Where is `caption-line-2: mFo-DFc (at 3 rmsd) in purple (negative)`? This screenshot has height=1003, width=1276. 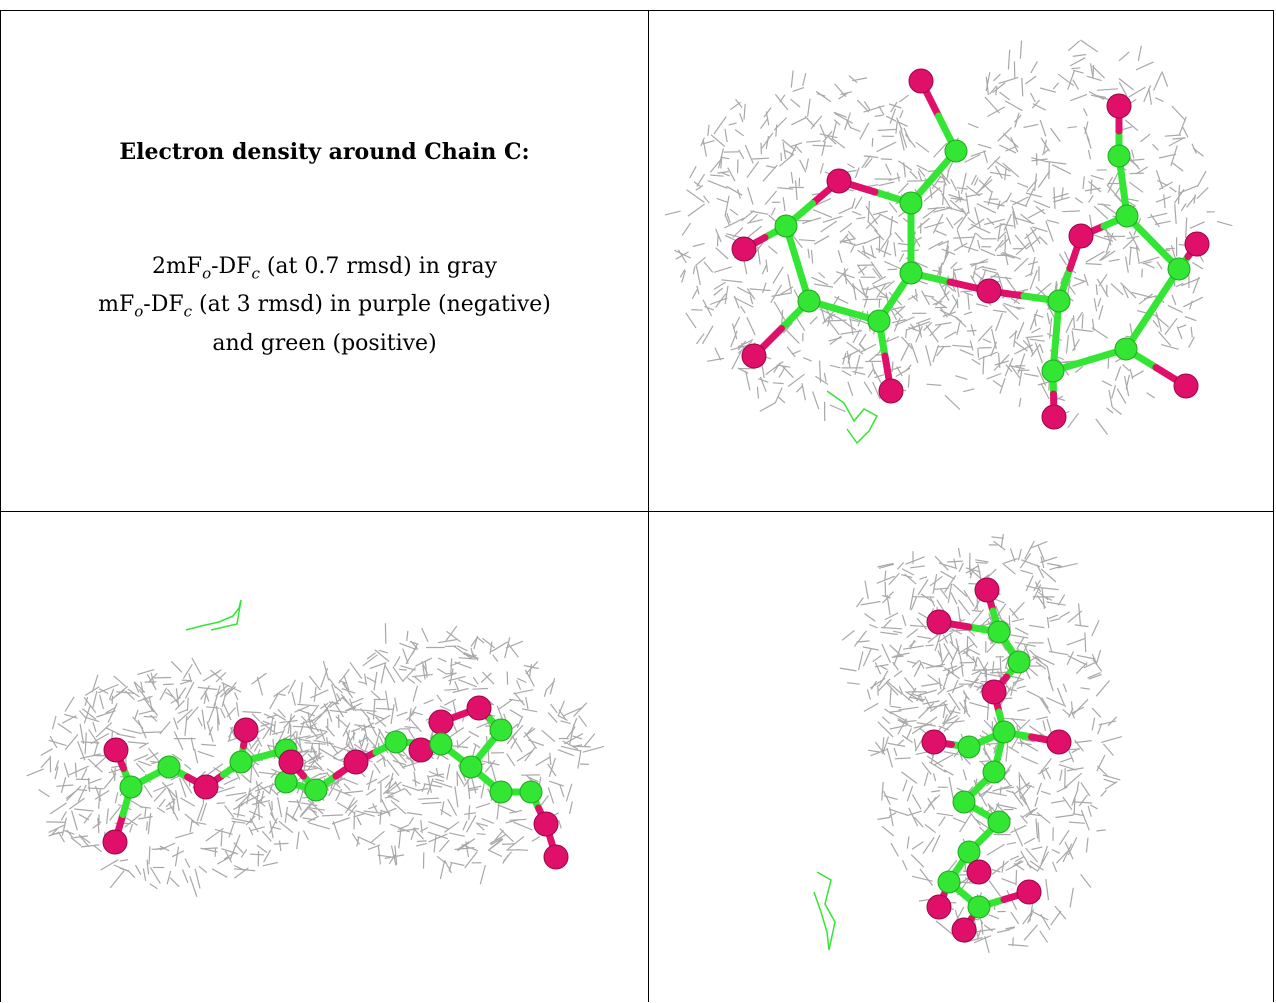 caption-line-2: mFo-DFc (at 3 rmsd) in purple (negative) is located at coordinates (324, 306).